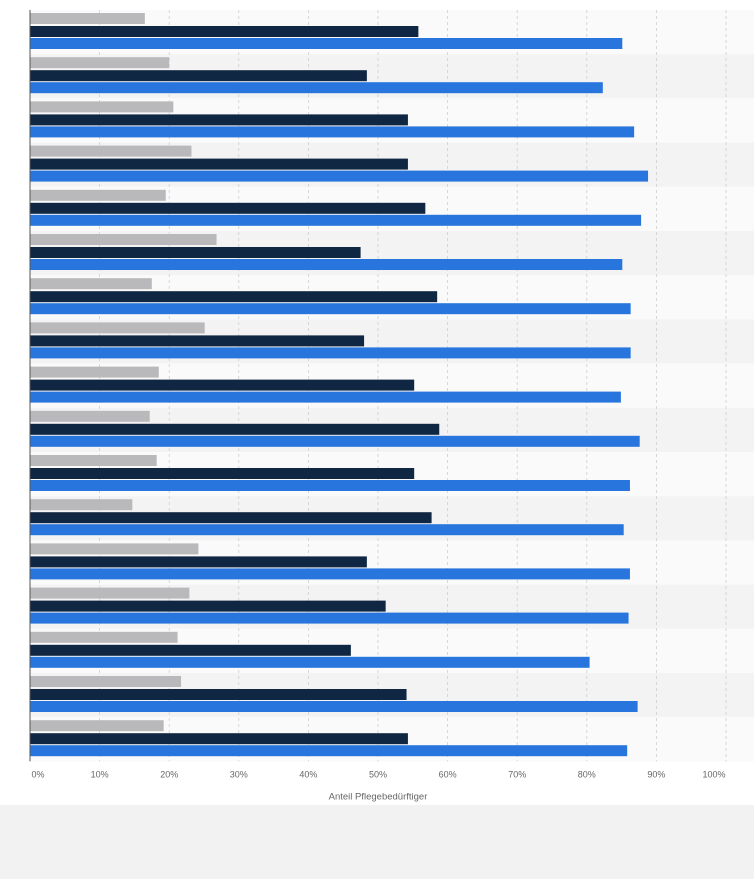  What do you see at coordinates (656, 774) in the screenshot?
I see `x-tick-label: 90%` at bounding box center [656, 774].